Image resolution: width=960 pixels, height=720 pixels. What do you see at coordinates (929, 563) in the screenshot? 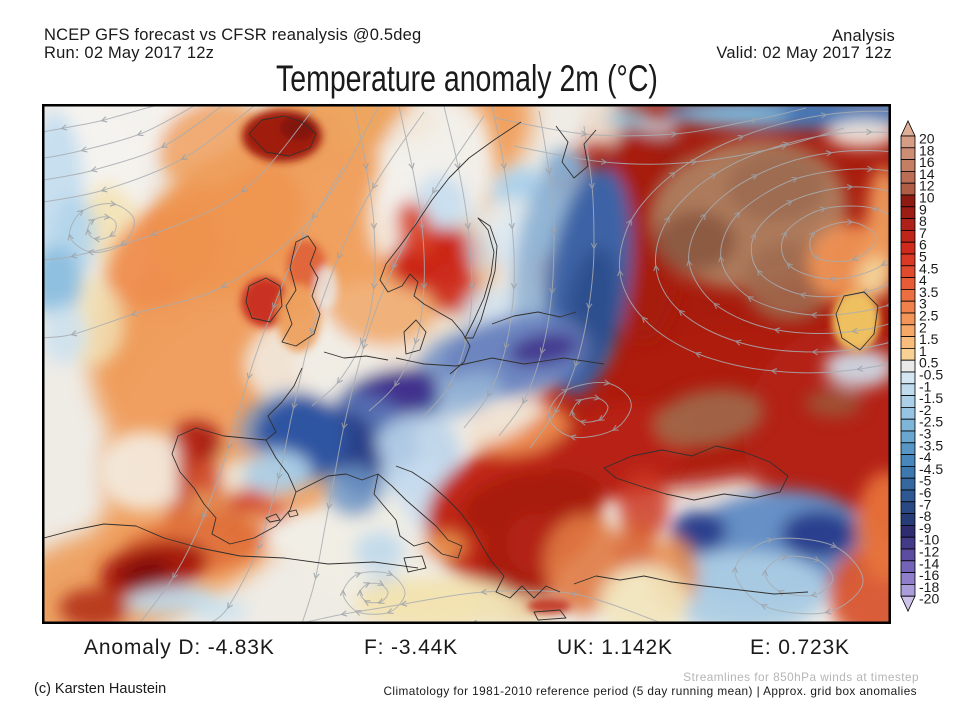
I see `svg-text: -14` at bounding box center [929, 563].